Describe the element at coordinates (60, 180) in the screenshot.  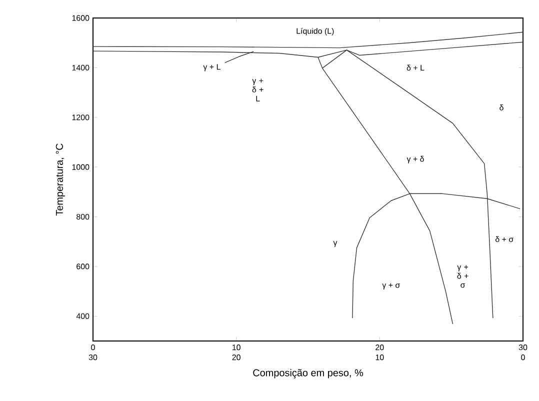
I see `y-axis-title: Temperatura, °C` at that location.